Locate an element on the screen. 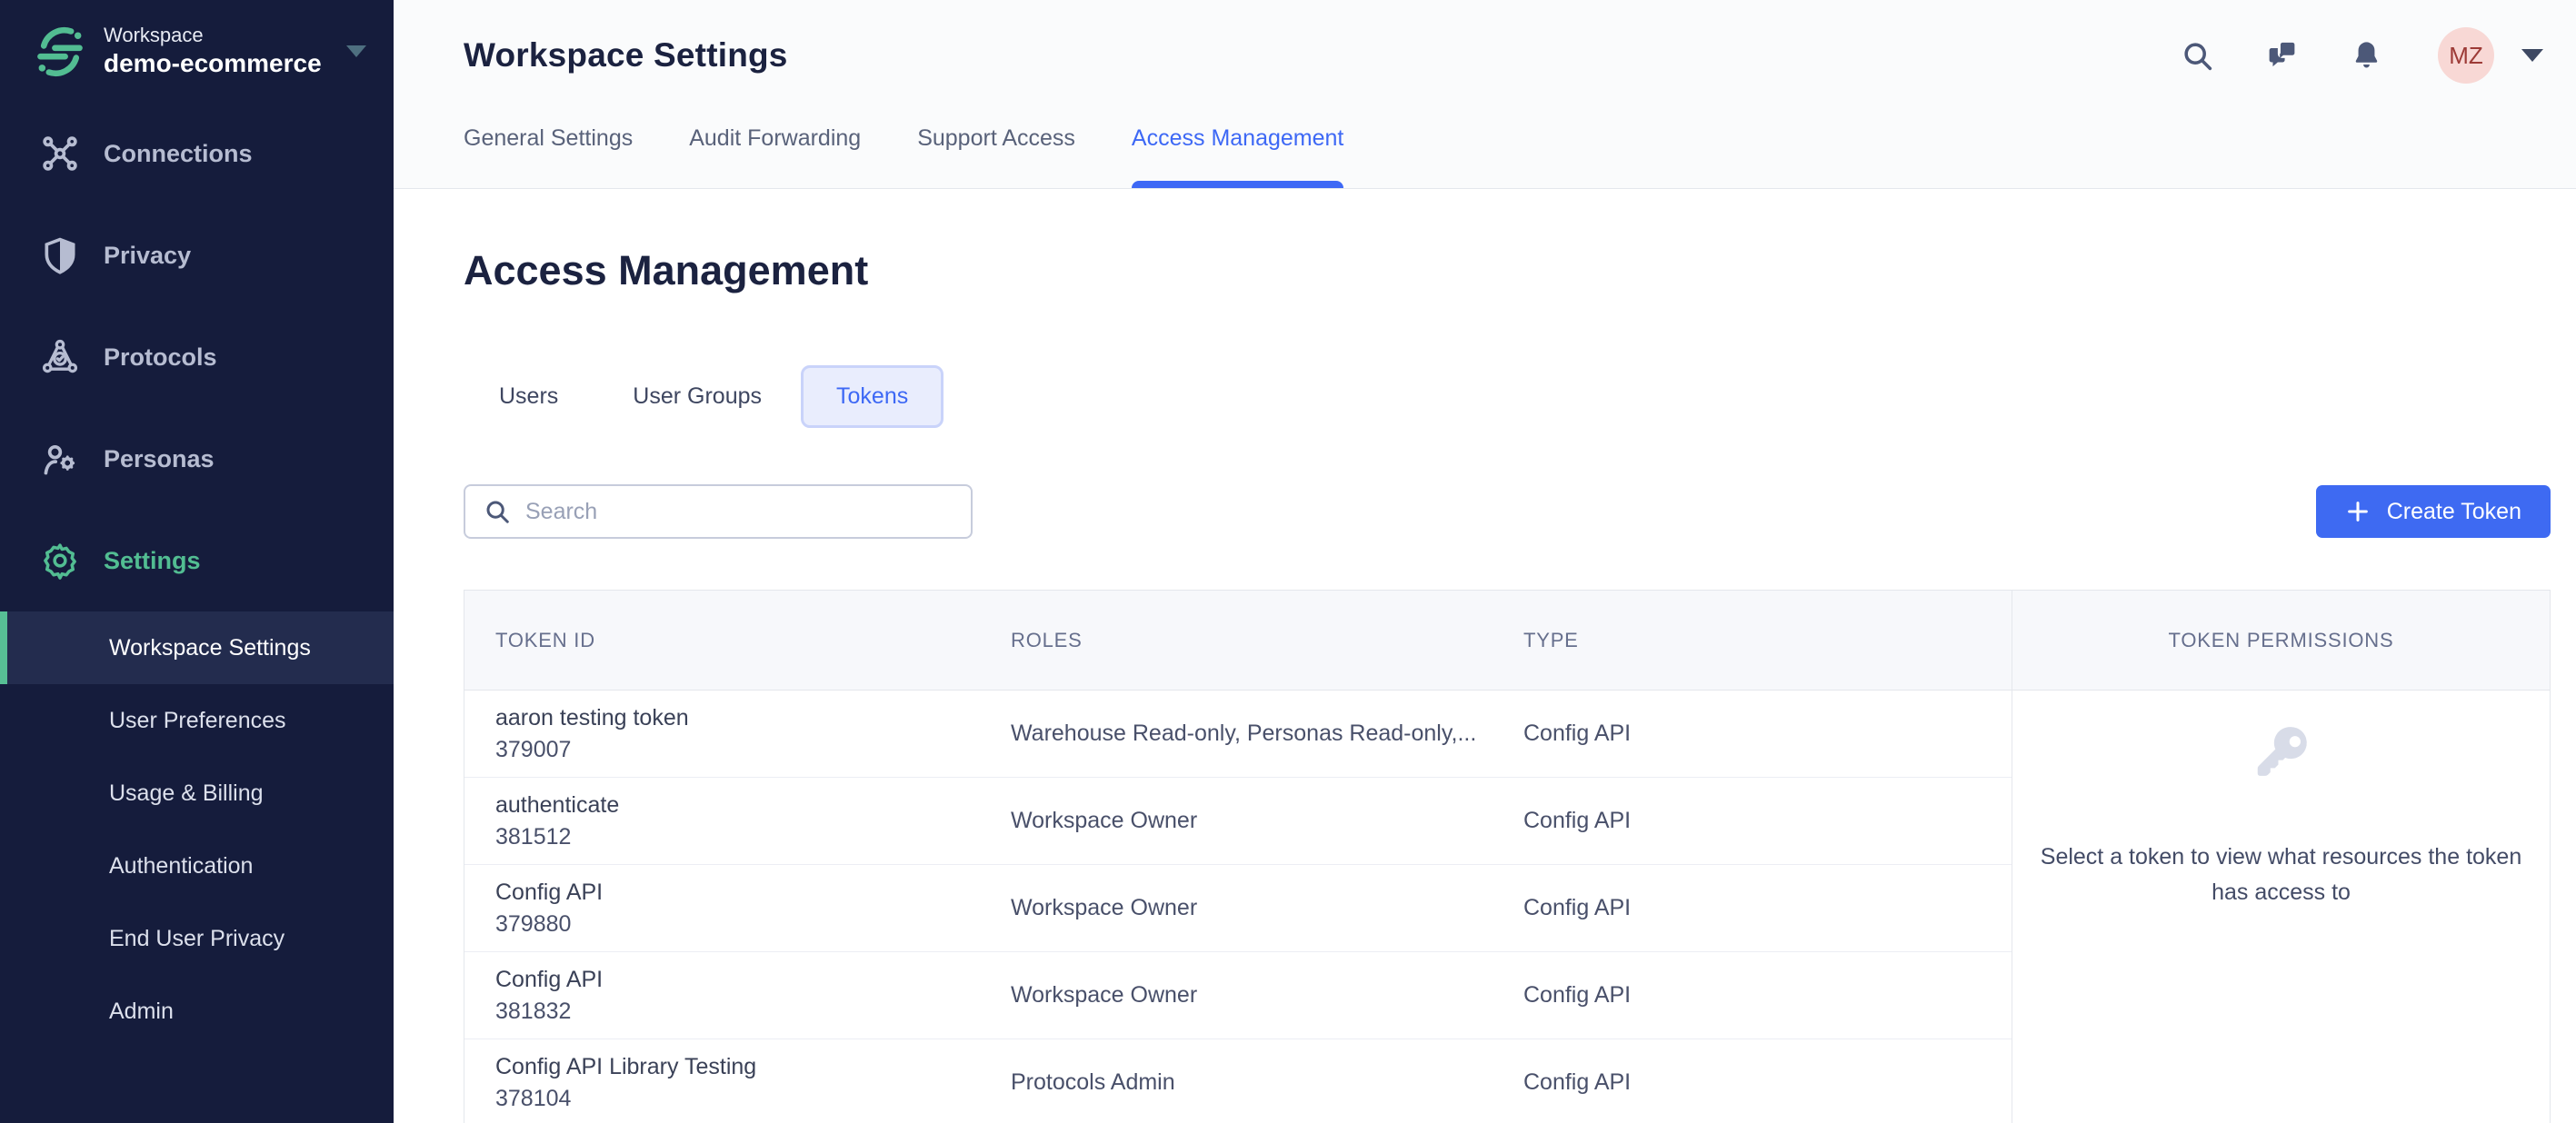  sidebar-item-label: Settings is located at coordinates (152, 560).